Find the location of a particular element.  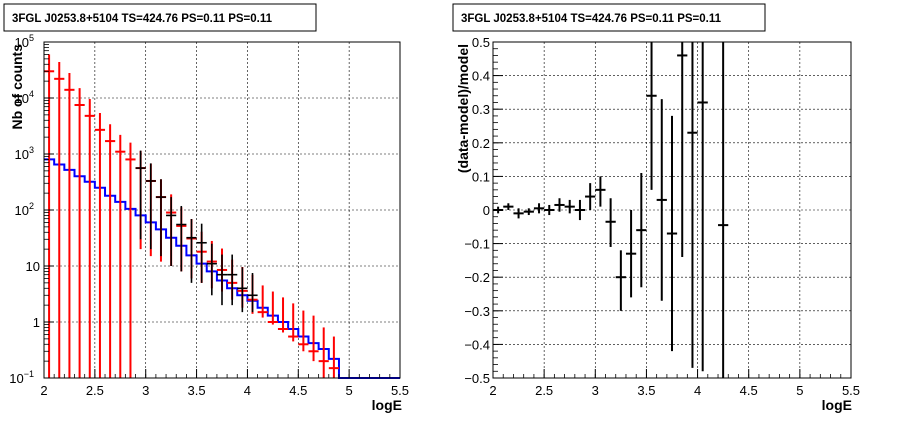

right-y-tick-label: 0 is located at coordinates (486, 210).